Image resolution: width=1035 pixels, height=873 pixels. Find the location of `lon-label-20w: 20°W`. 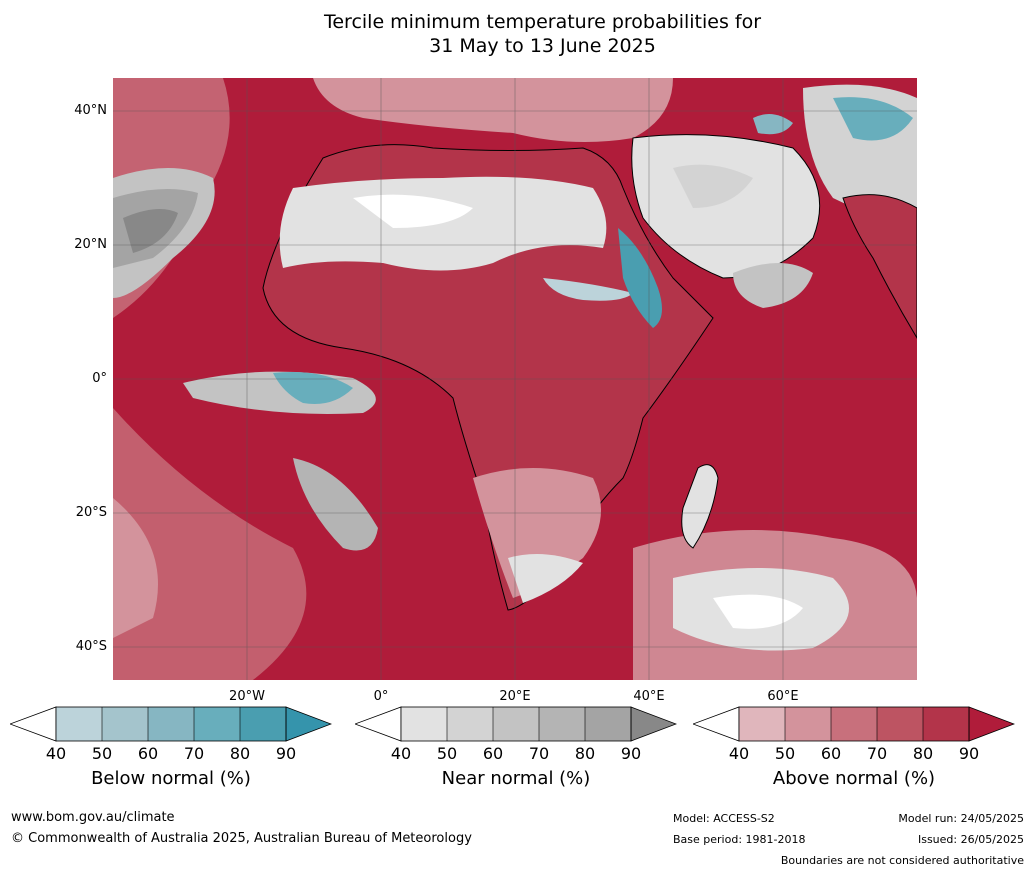

lon-label-20w: 20°W is located at coordinates (247, 696).